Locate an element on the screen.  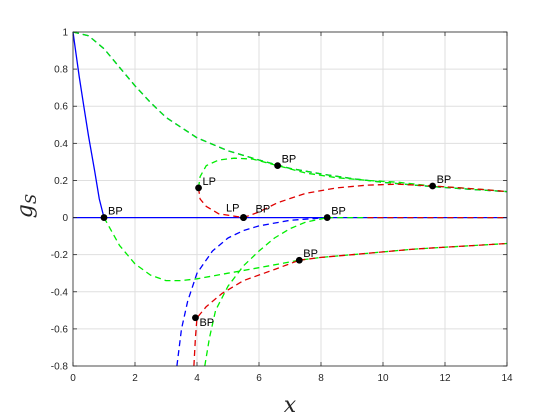
y-tick-label: -0.6 is located at coordinates (60, 329).